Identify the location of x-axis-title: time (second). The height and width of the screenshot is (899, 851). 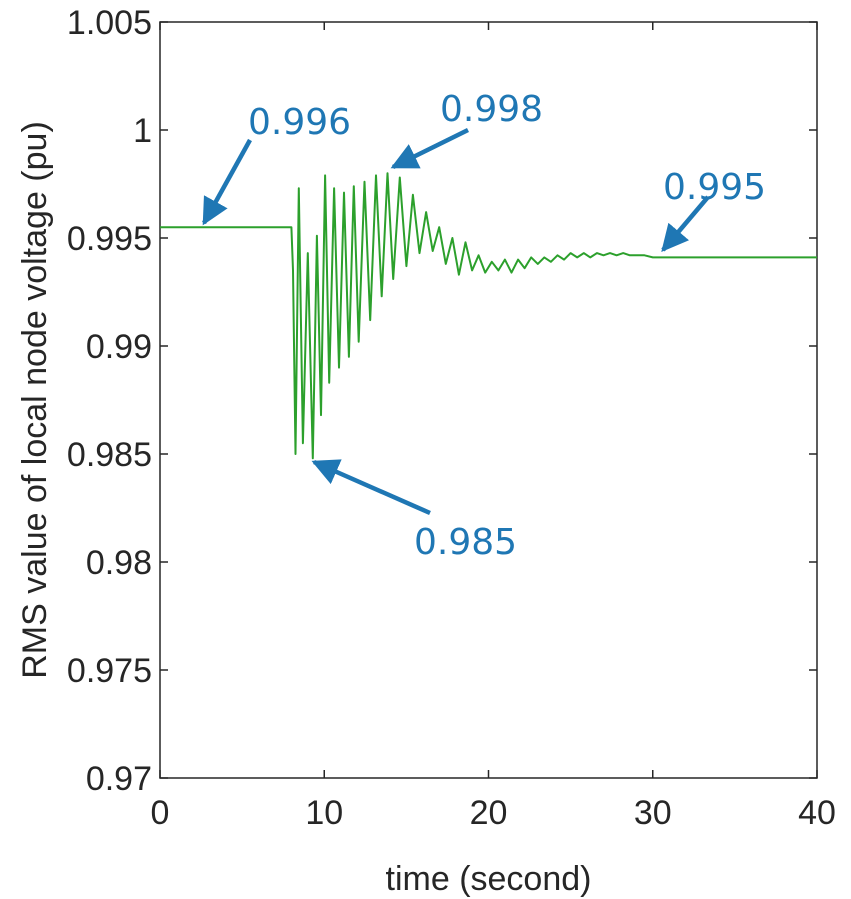
(489, 879).